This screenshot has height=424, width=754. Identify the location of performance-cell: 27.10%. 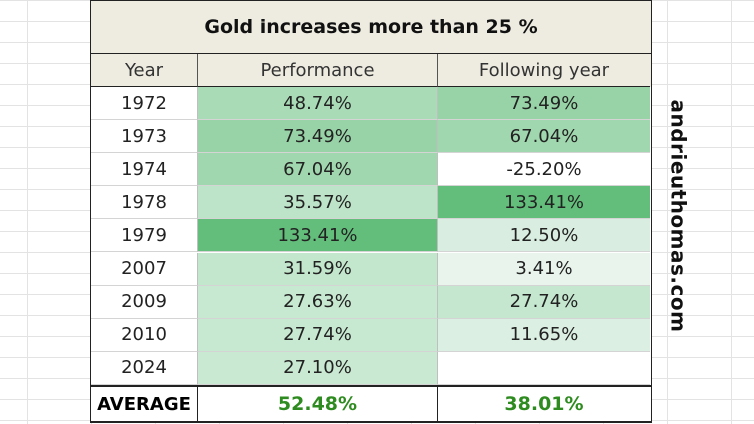
(318, 368).